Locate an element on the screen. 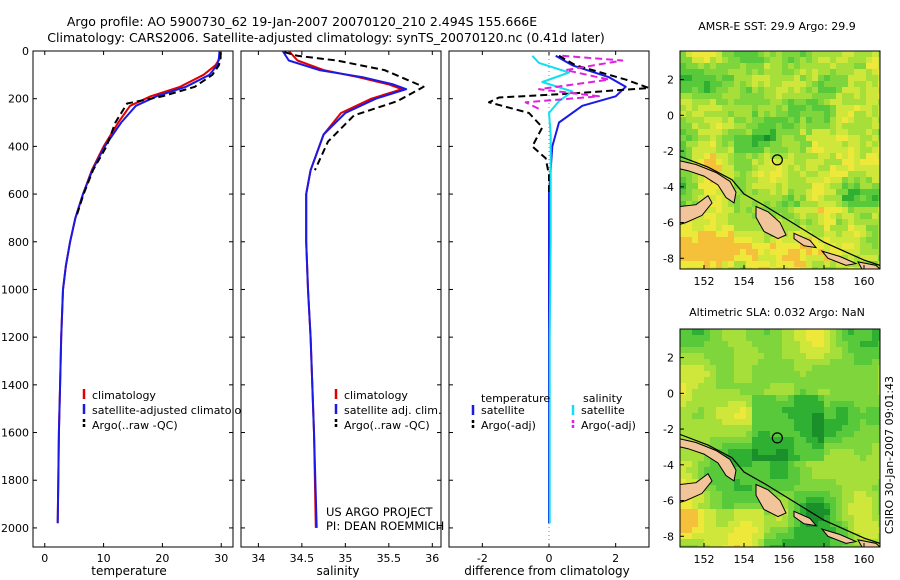 The image size is (900, 580). map-ytick-label: -6 is located at coordinates (668, 223).